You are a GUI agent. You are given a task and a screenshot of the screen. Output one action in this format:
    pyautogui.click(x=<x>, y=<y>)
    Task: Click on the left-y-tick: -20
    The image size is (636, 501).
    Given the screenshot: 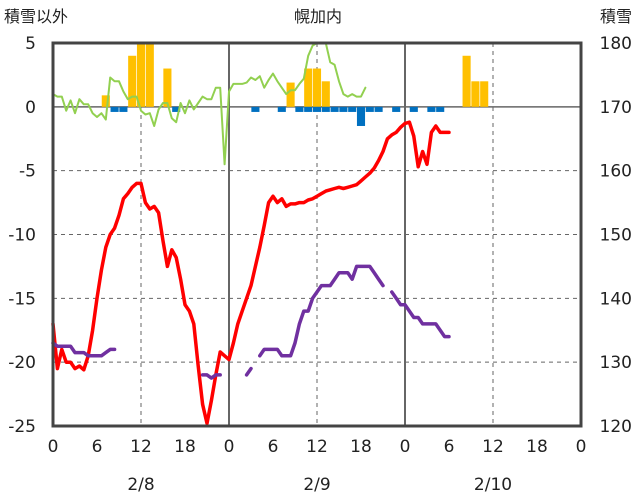 What is the action you would take?
    pyautogui.click(x=22, y=363)
    